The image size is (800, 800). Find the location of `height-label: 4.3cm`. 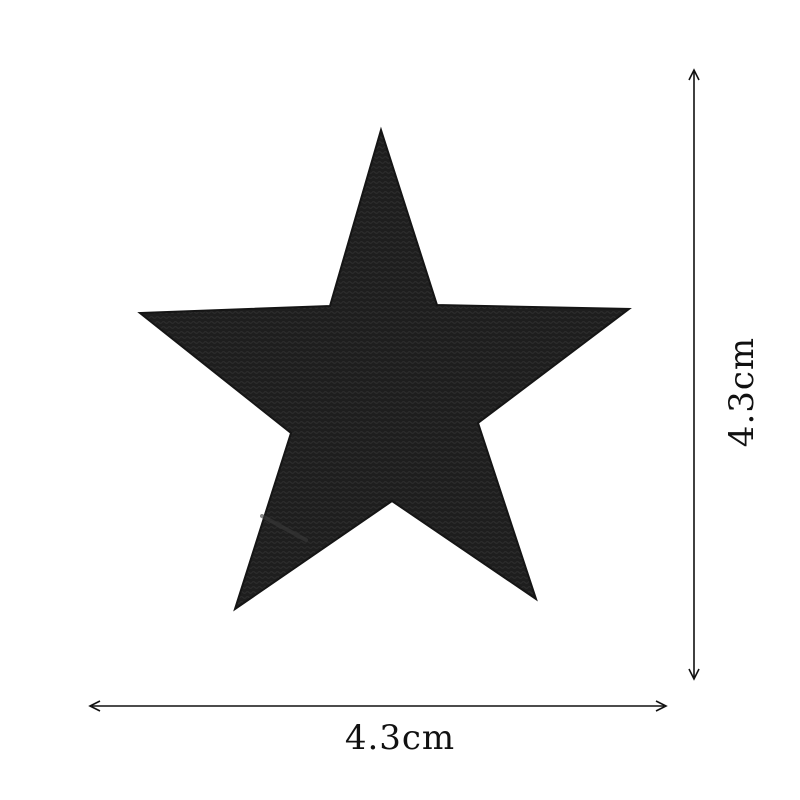

height-label: 4.3cm is located at coordinates (742, 392).